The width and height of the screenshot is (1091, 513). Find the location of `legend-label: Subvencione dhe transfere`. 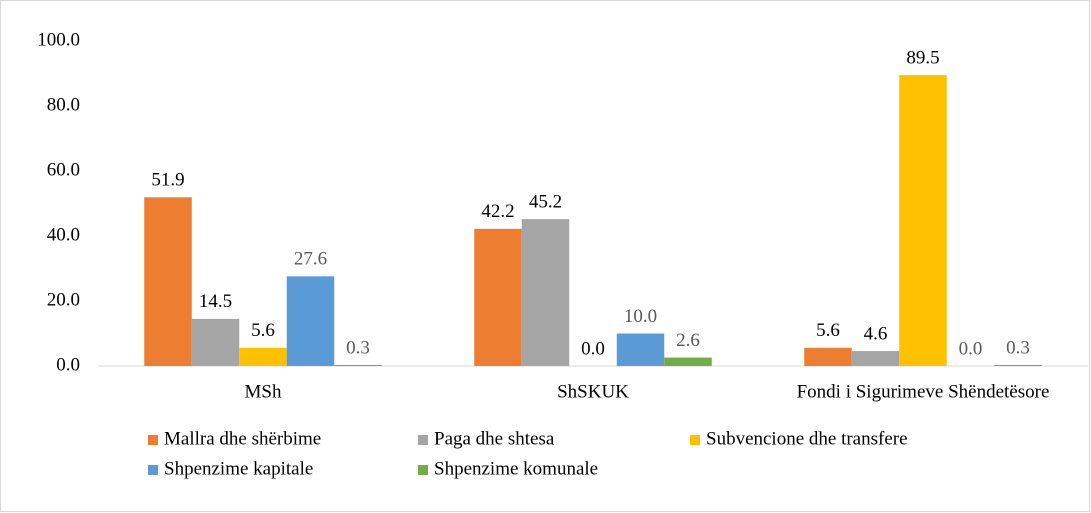

legend-label: Subvencione dhe transfere is located at coordinates (807, 438).